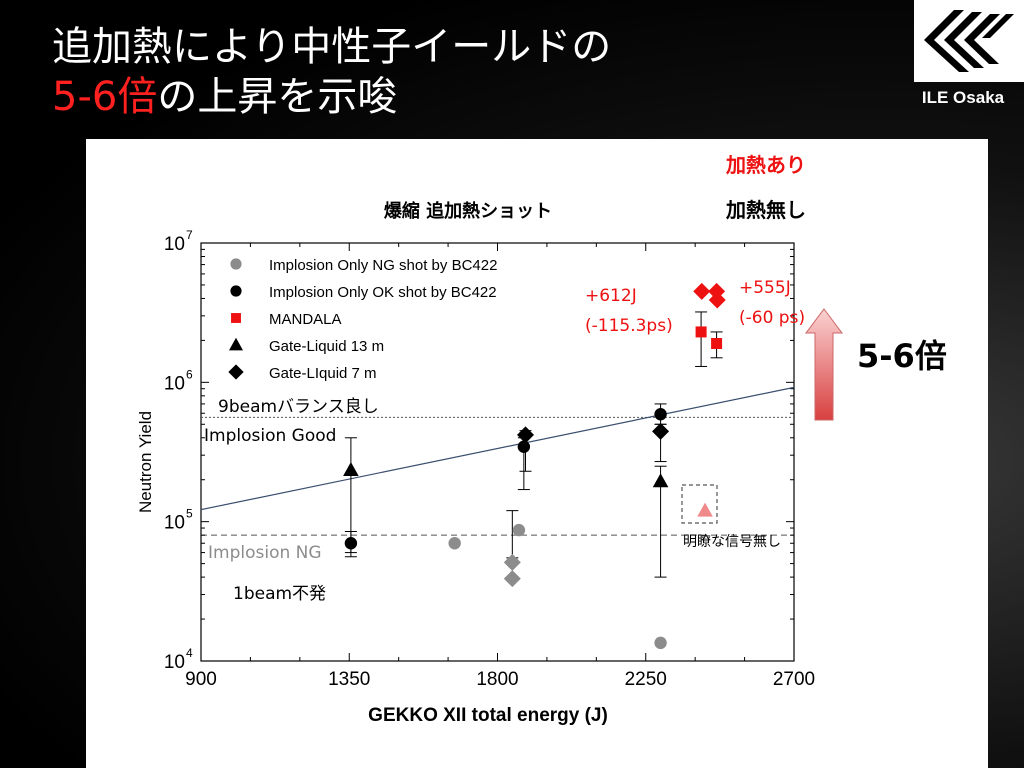 The width and height of the screenshot is (1024, 768). What do you see at coordinates (497, 679) in the screenshot?
I see `x-tick-label: 1800` at bounding box center [497, 679].